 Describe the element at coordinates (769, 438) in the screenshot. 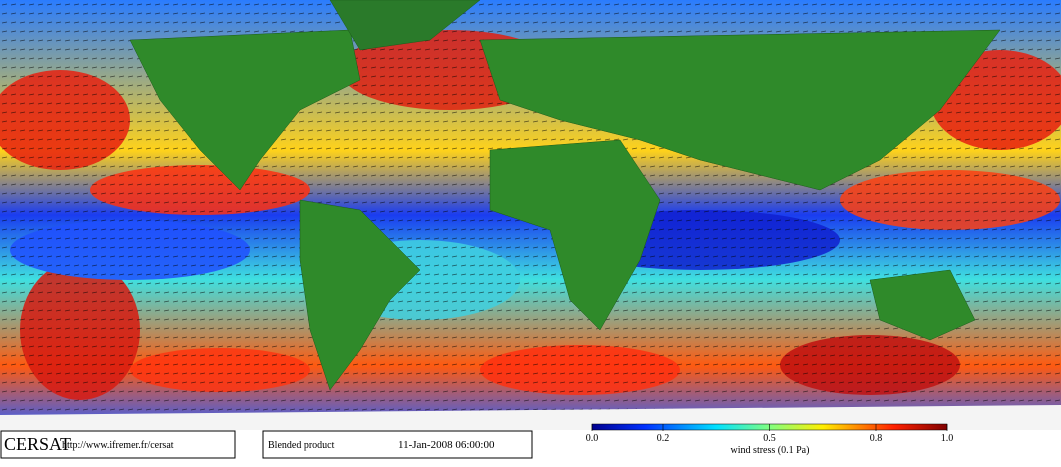

I see `colorbar-tick-label: 0.5` at that location.